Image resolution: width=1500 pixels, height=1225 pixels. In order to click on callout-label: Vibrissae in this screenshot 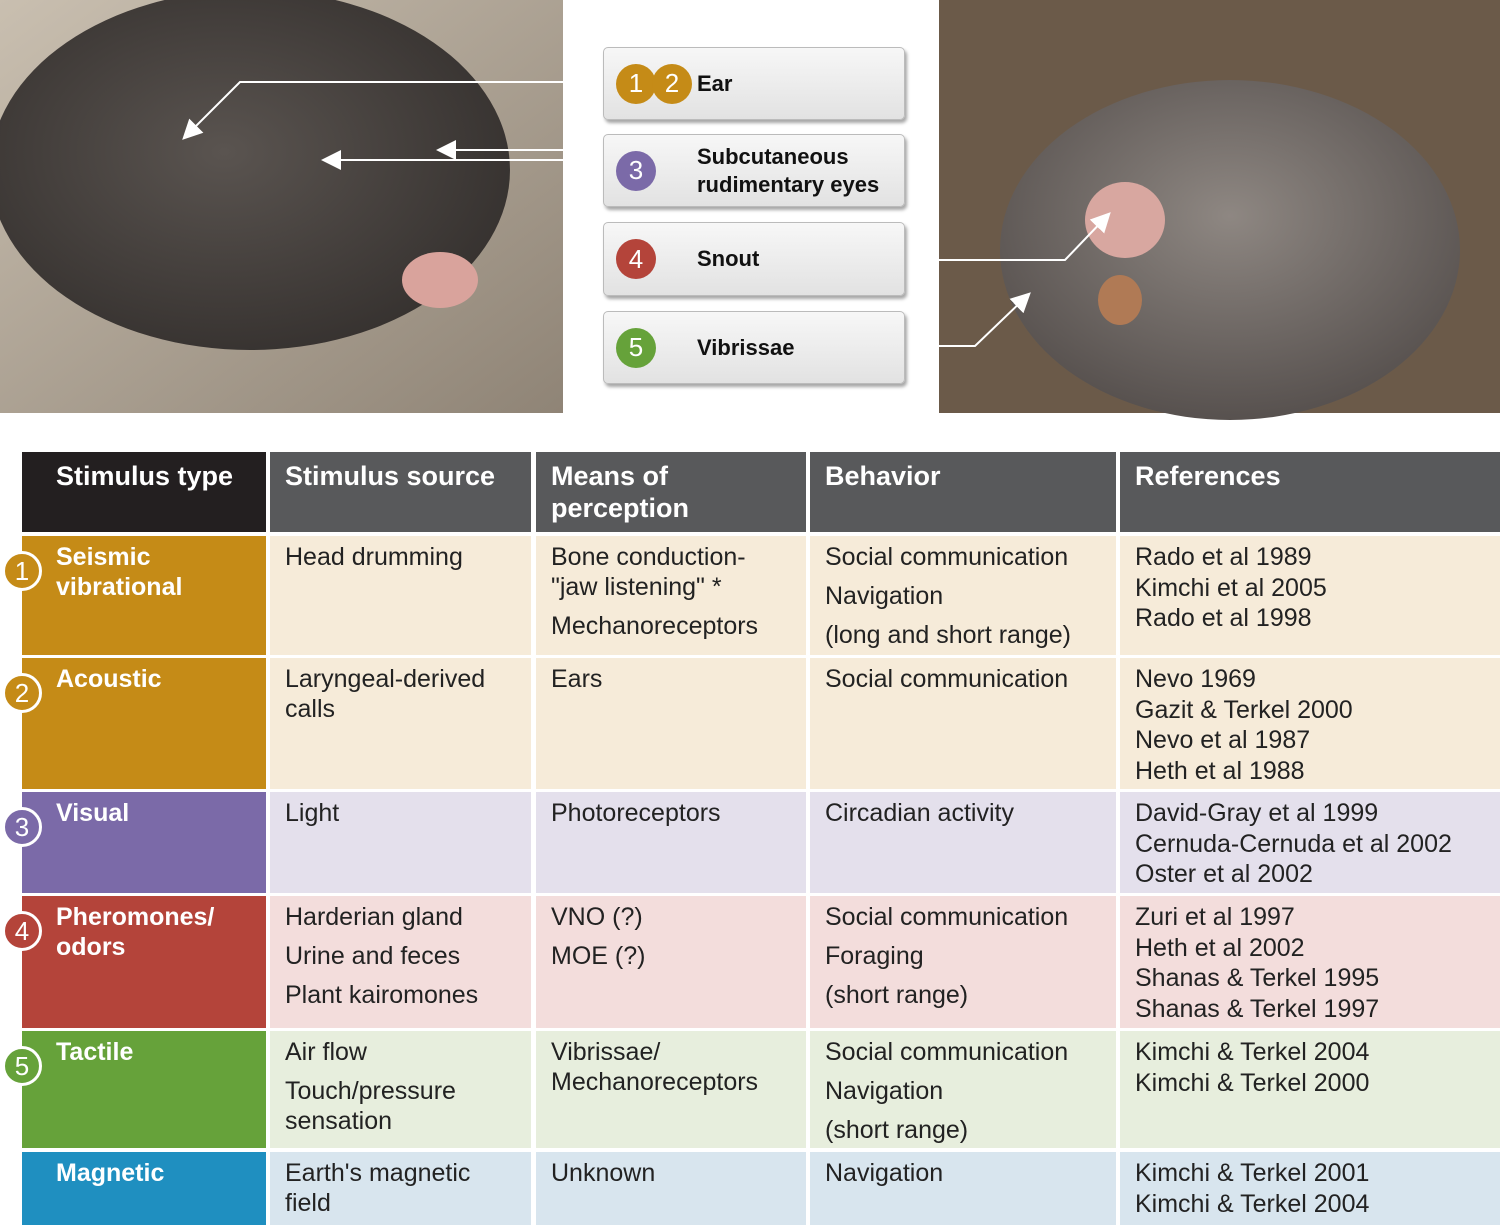, I will do `click(745, 348)`.